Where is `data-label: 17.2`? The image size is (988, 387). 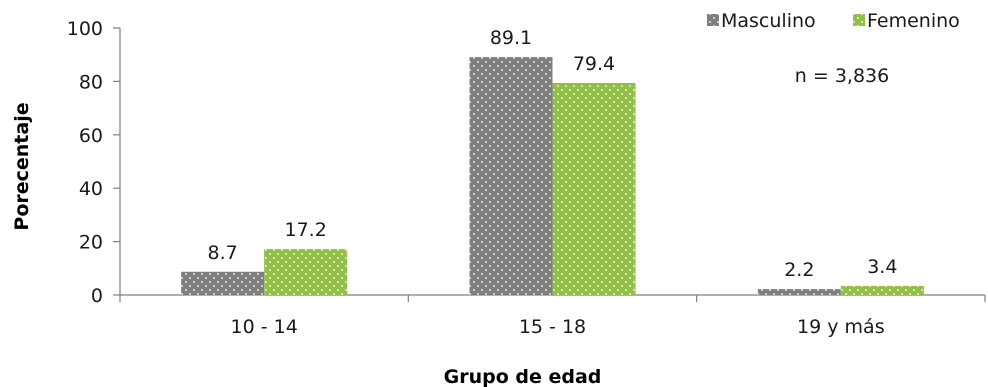
data-label: 17.2 is located at coordinates (306, 230).